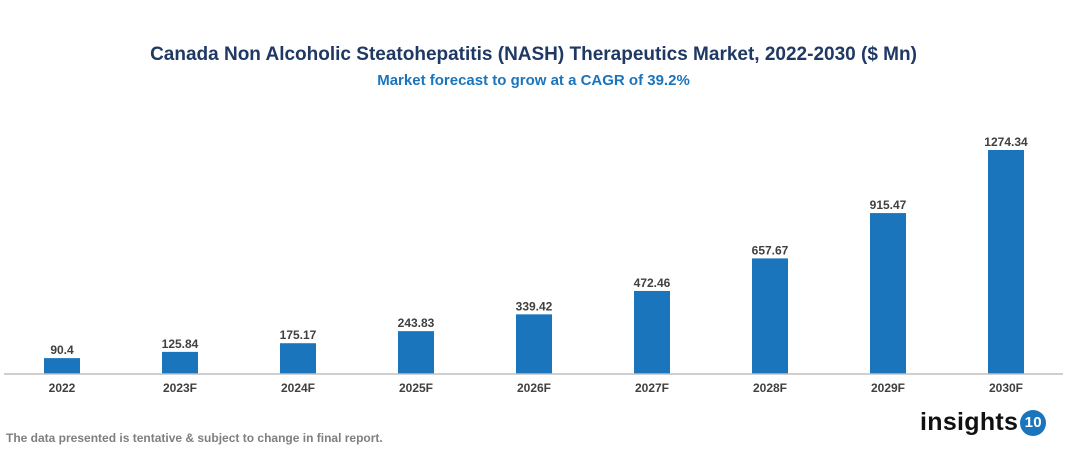 The width and height of the screenshot is (1067, 454). I want to click on bar-2027F, so click(652, 332).